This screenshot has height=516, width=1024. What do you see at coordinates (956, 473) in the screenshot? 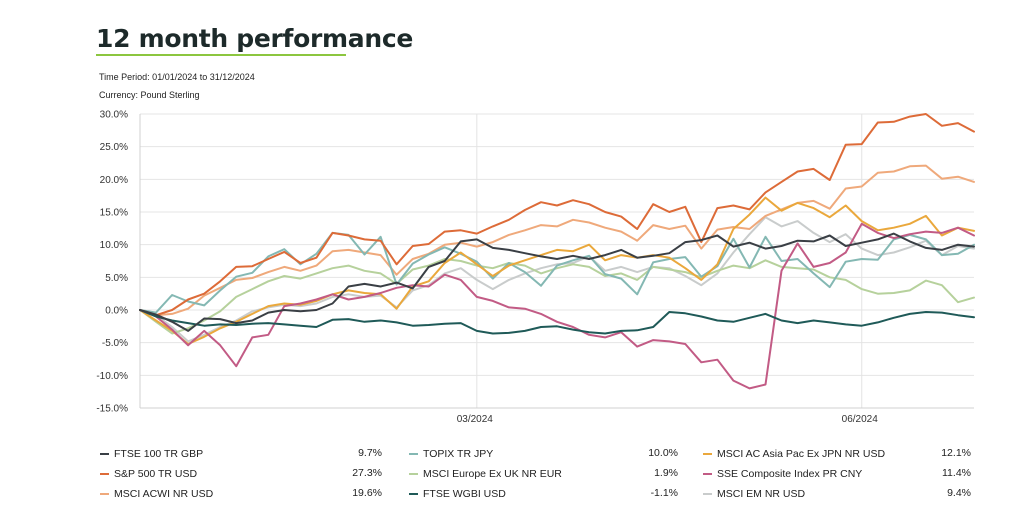
I see `legend-return-value: 11.4%` at bounding box center [956, 473].